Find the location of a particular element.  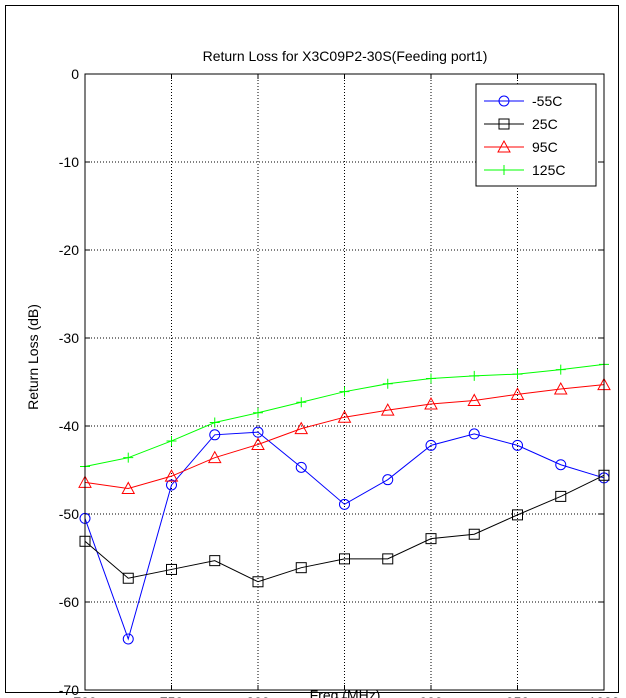

x-tick-label: 950 is located at coordinates (518, 696).